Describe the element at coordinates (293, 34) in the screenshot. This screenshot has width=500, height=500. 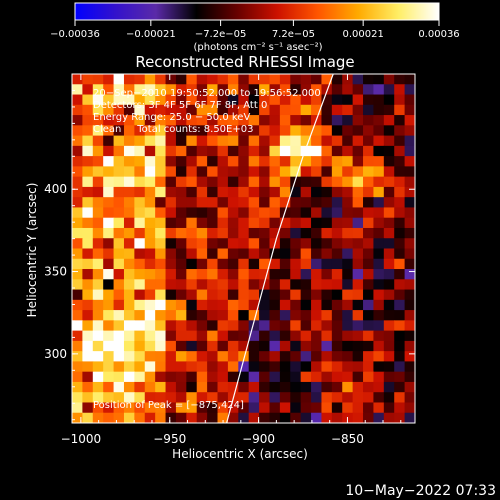
I see `colorbar-tick-label: 7.2e−05` at that location.